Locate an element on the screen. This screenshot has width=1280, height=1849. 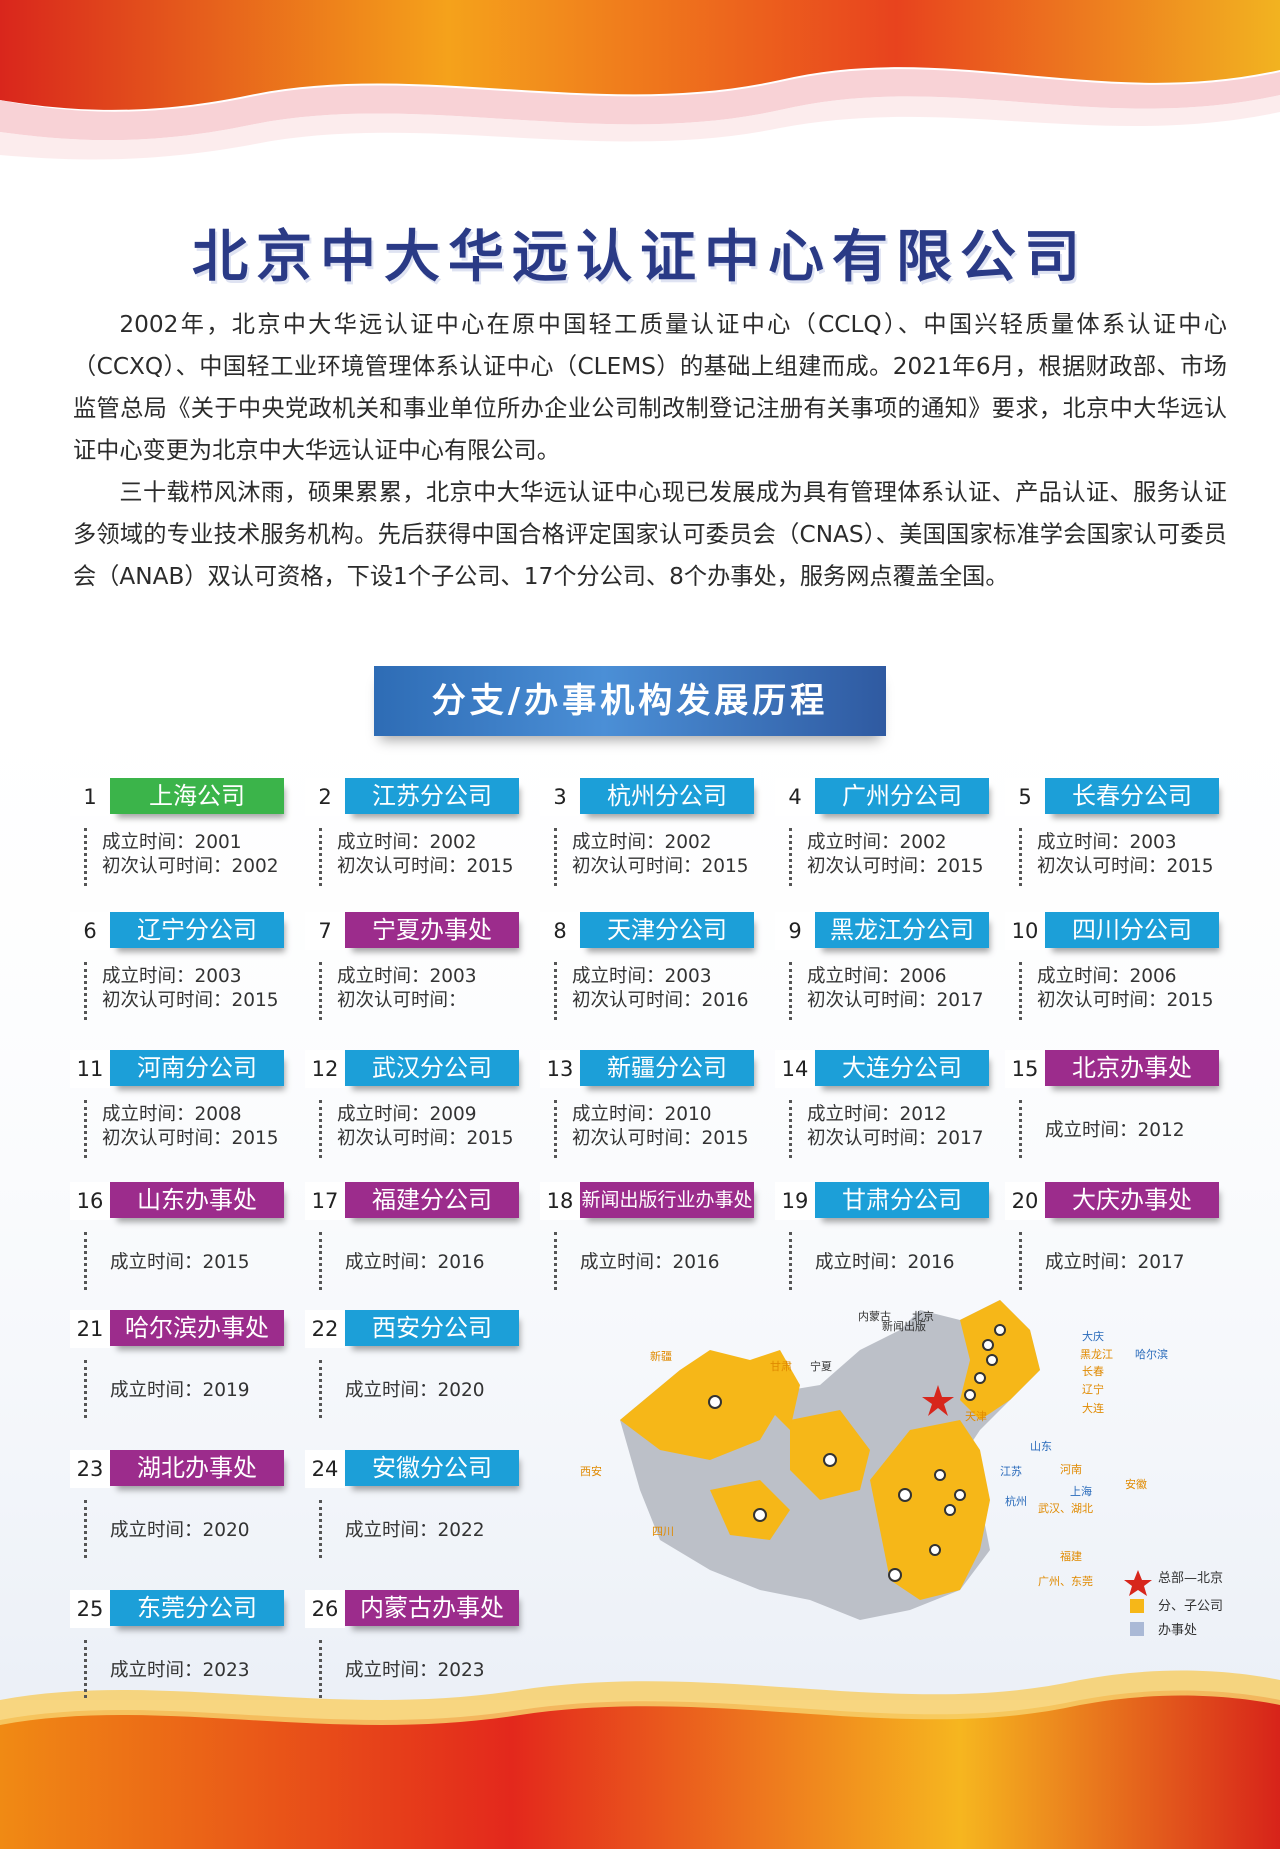
established-date: 成立时间：2016 is located at coordinates (650, 1262).